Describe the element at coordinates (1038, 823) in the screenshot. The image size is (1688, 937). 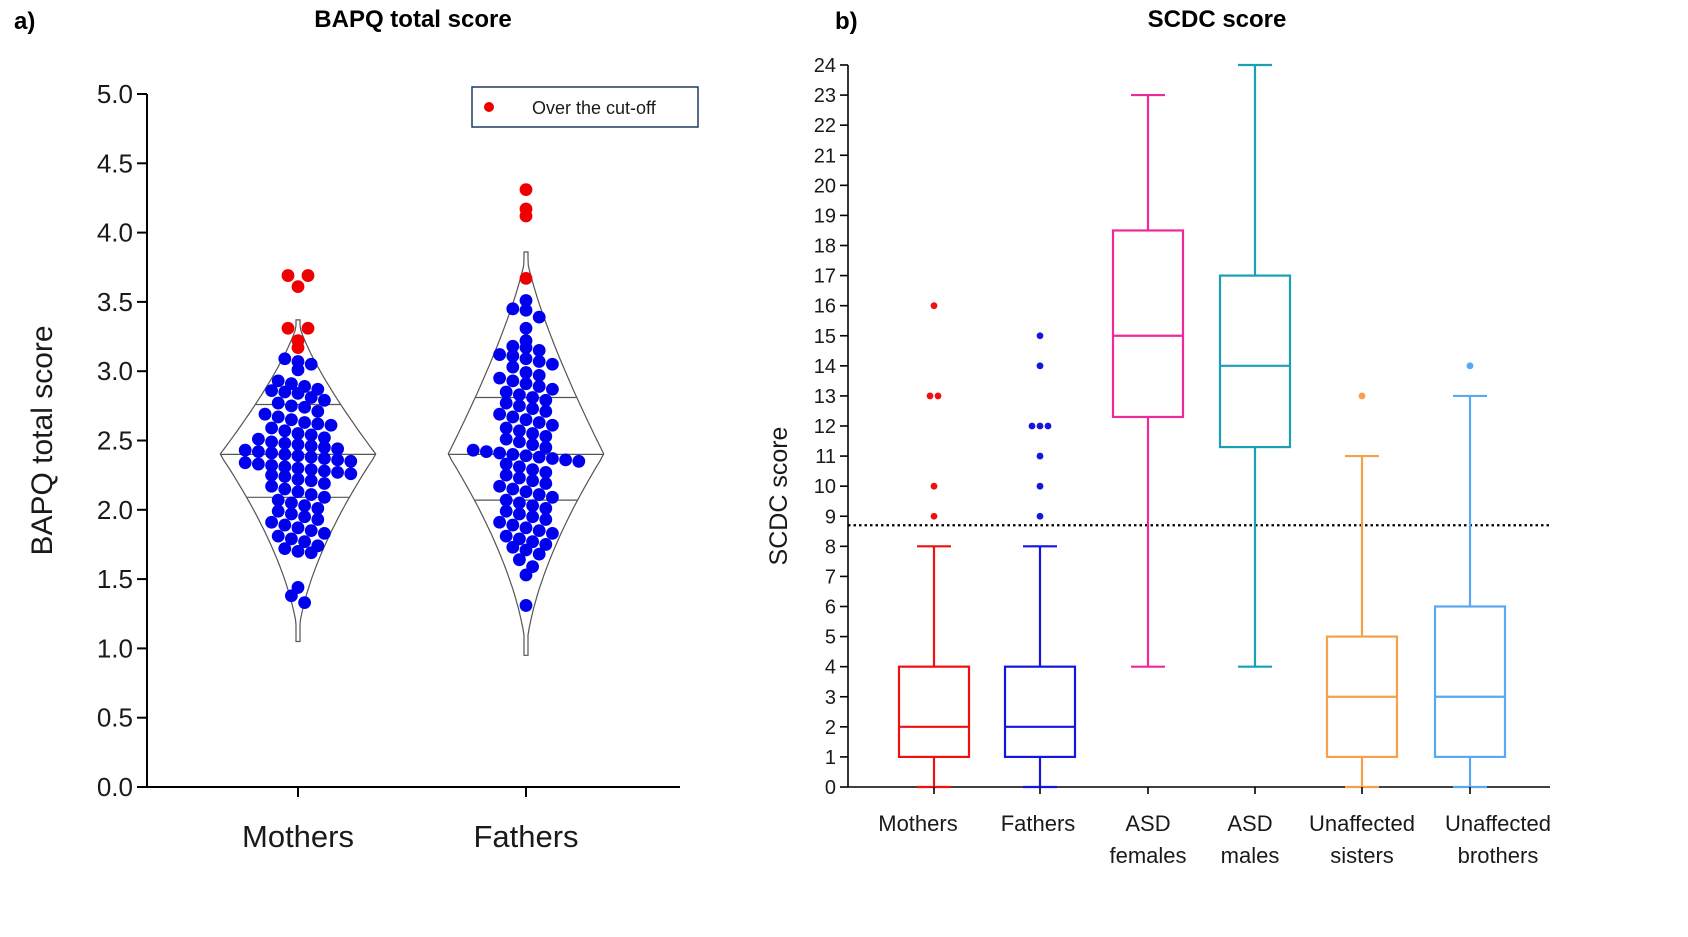
I see `chart-b-x-tick-label: Fathers` at that location.